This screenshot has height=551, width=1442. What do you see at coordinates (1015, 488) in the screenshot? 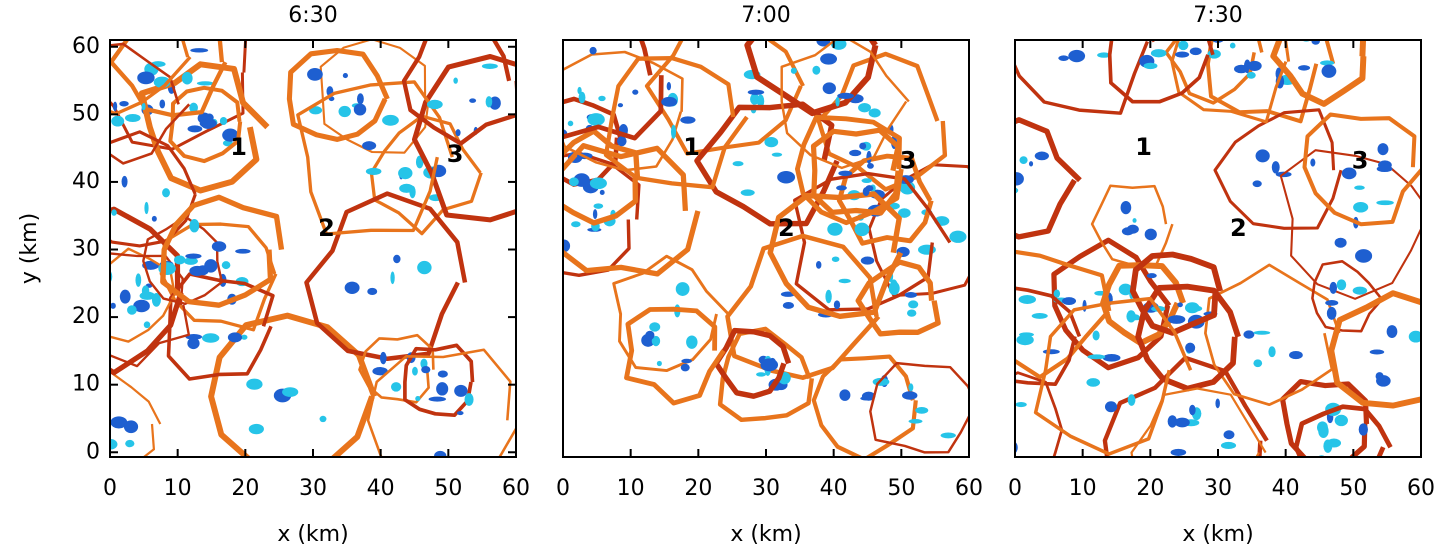
I see `x-tick-label: 0` at bounding box center [1015, 488].